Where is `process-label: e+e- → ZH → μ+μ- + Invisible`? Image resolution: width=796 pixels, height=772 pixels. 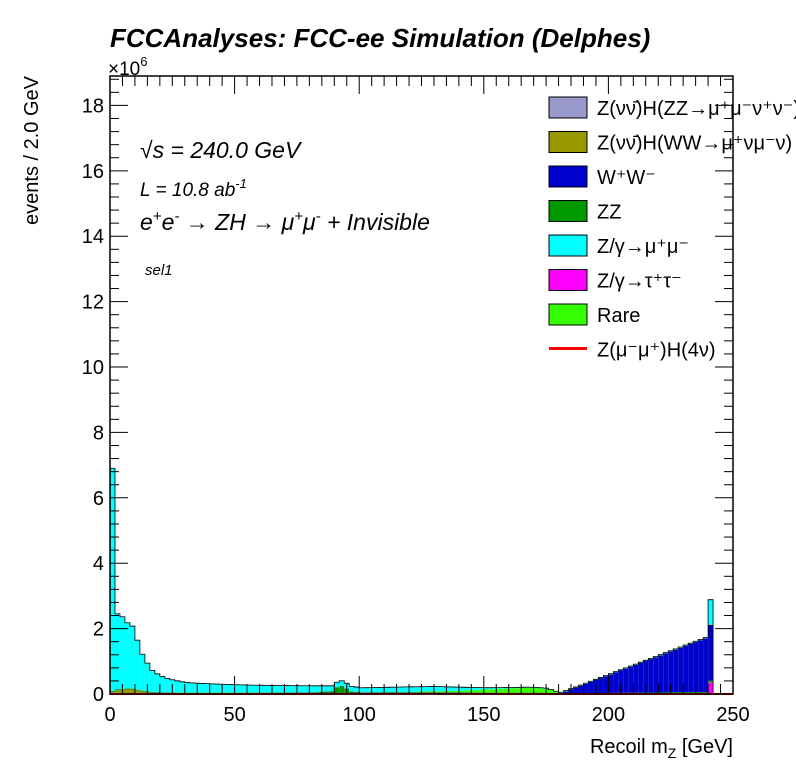 process-label: e+e- → ZH → μ+μ- + Invisible is located at coordinates (285, 221).